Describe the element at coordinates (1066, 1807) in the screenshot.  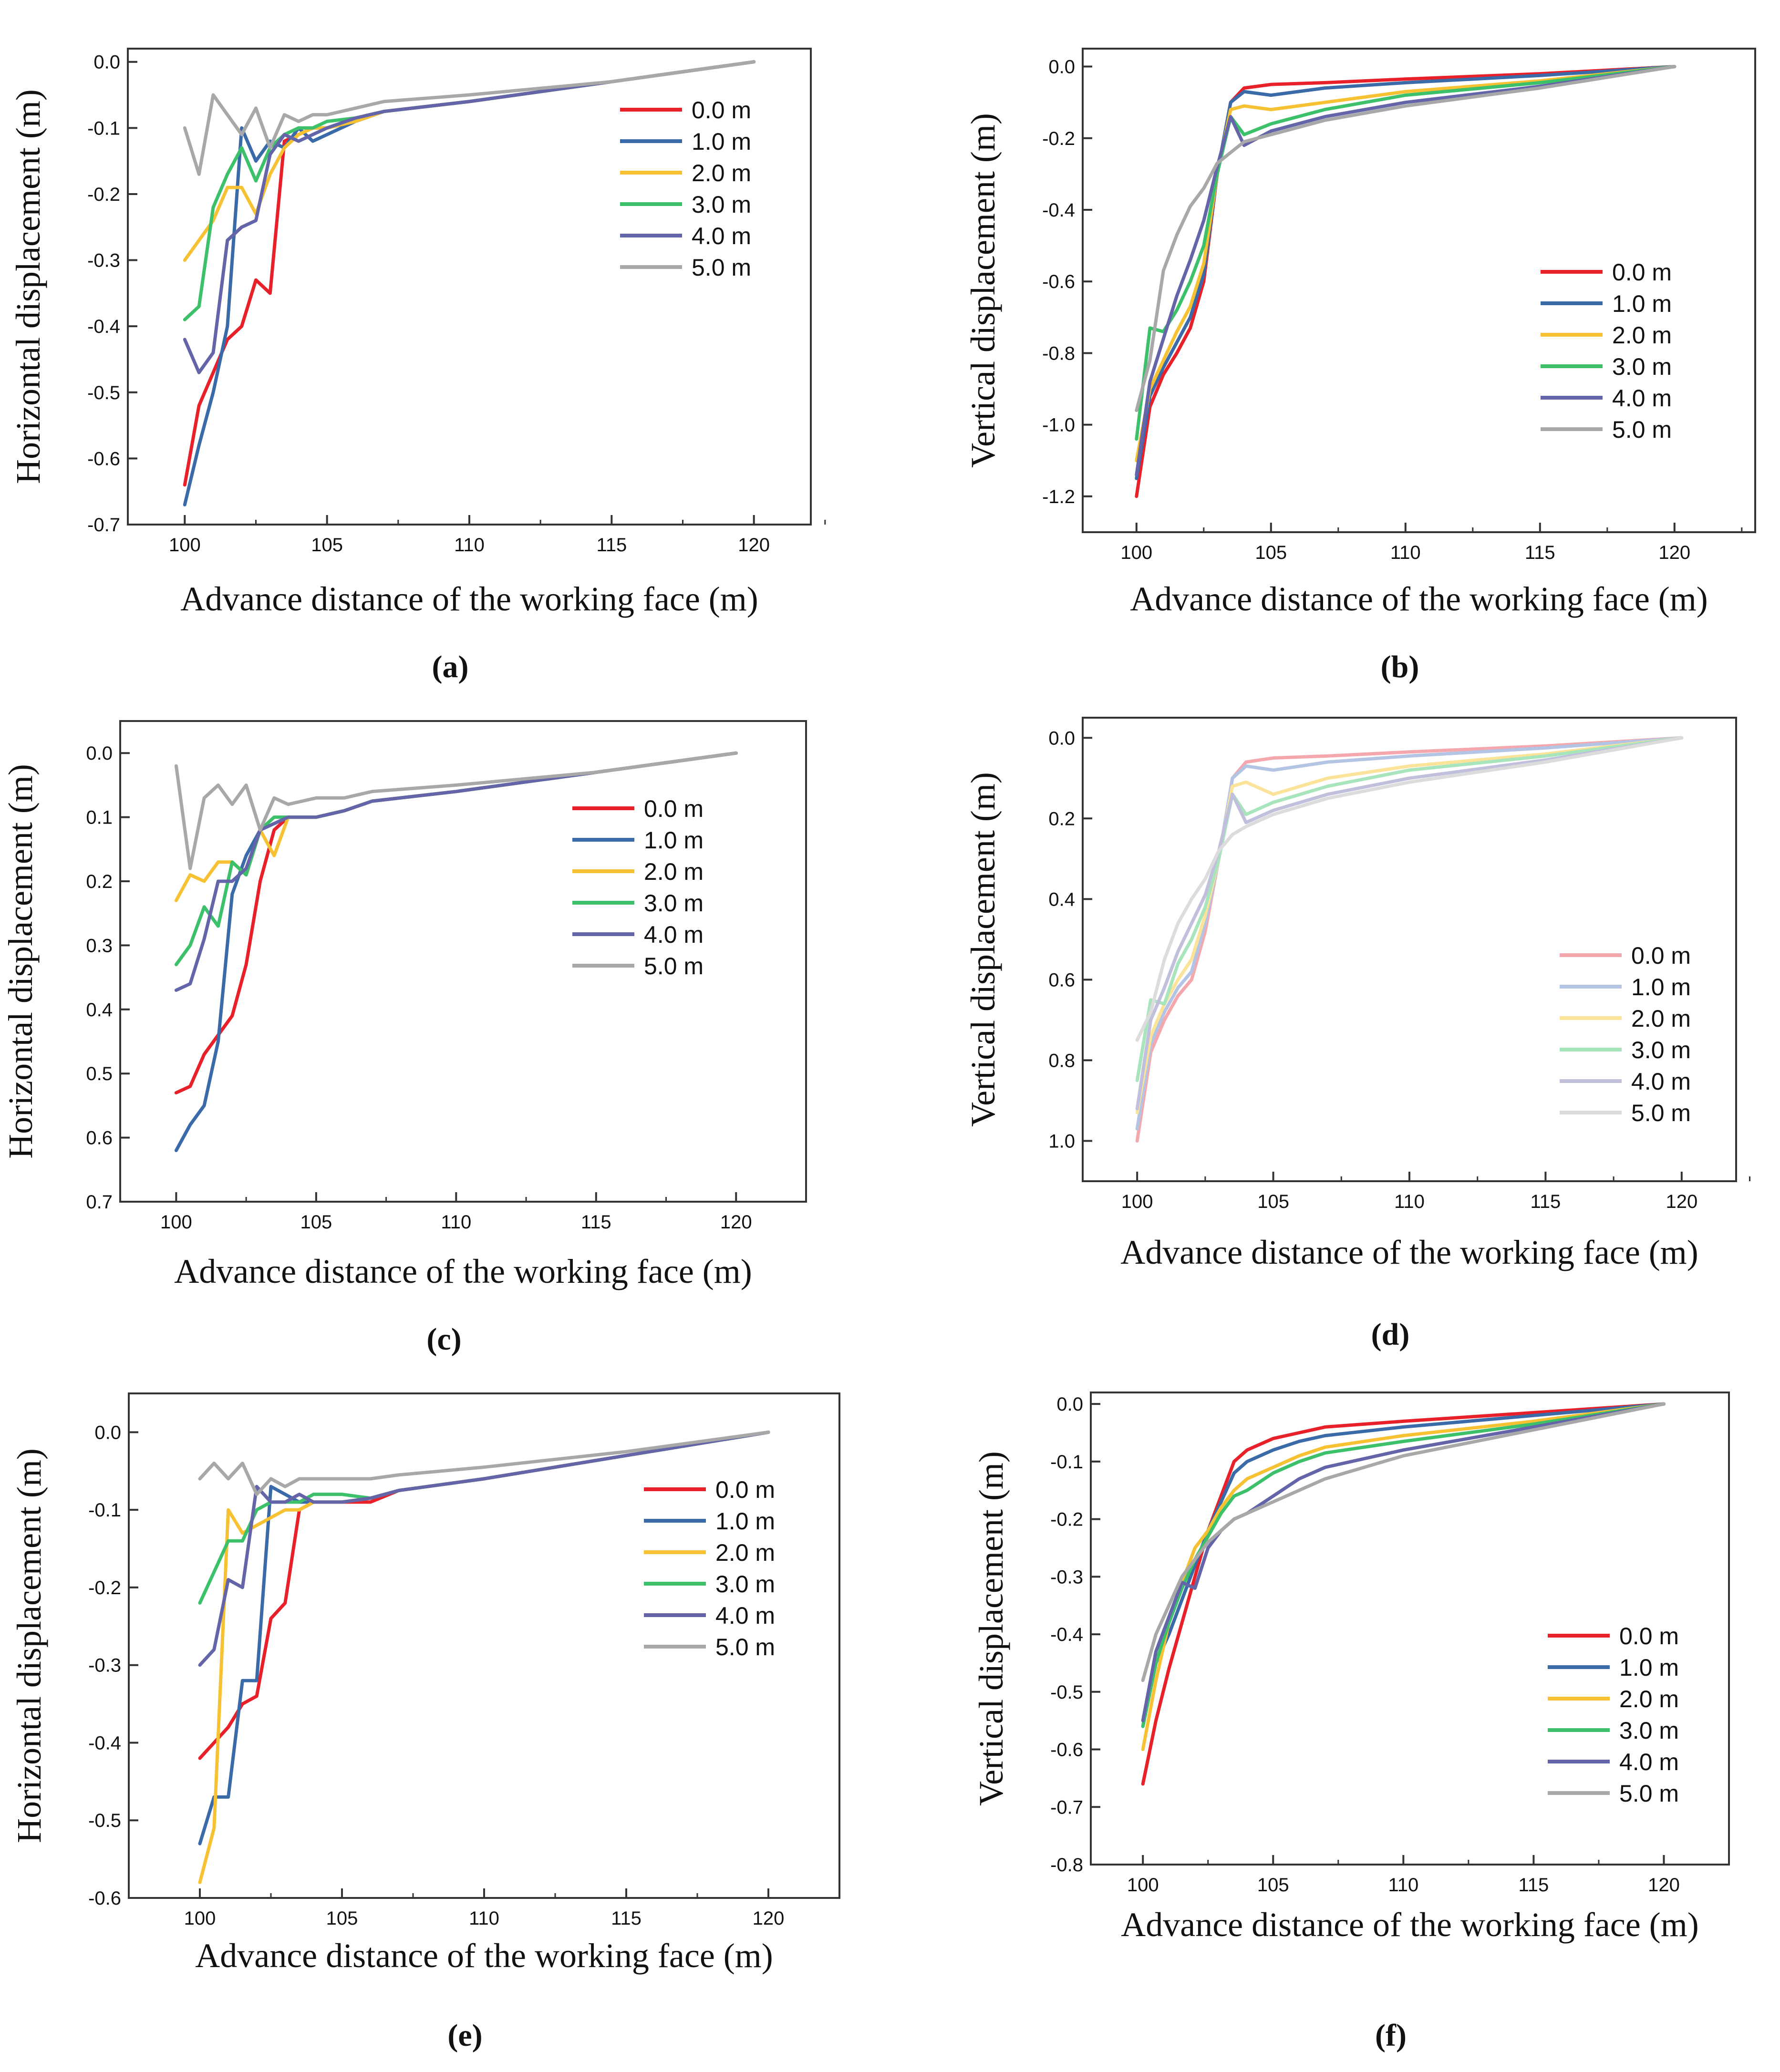
I see `y-tick-label: -0.7` at that location.